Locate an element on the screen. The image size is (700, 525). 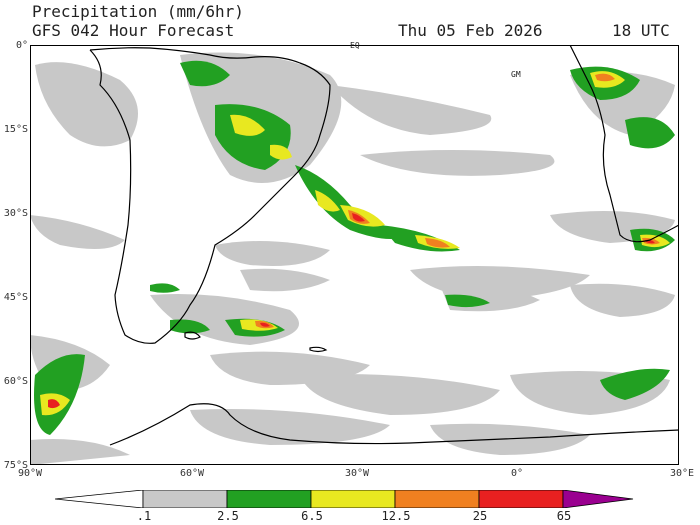
lat-label-60s: 60°S is located at coordinates (15, 381).